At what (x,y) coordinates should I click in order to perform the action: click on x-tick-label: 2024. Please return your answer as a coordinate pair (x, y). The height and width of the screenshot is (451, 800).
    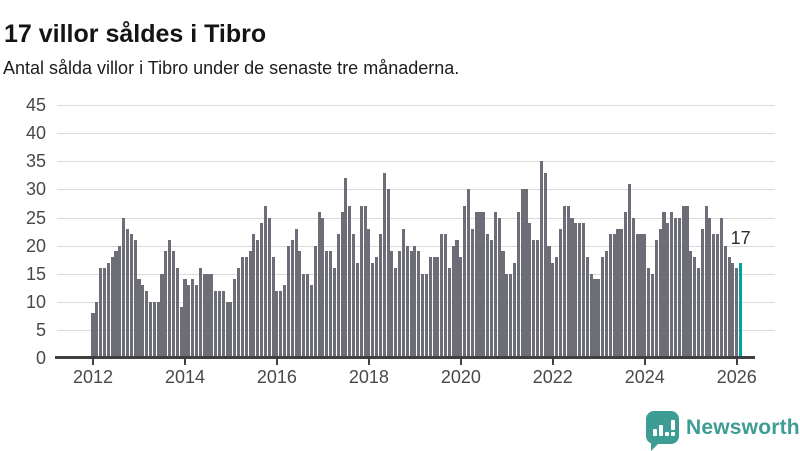
    Looking at the image, I should click on (644, 377).